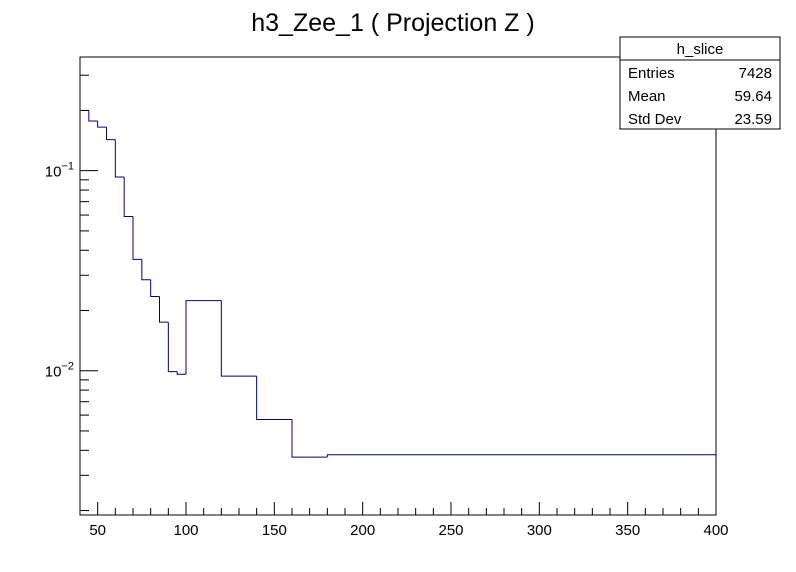 This screenshot has height=572, width=796. Describe the element at coordinates (700, 49) in the screenshot. I see `stats-box-title: h_slice` at that location.